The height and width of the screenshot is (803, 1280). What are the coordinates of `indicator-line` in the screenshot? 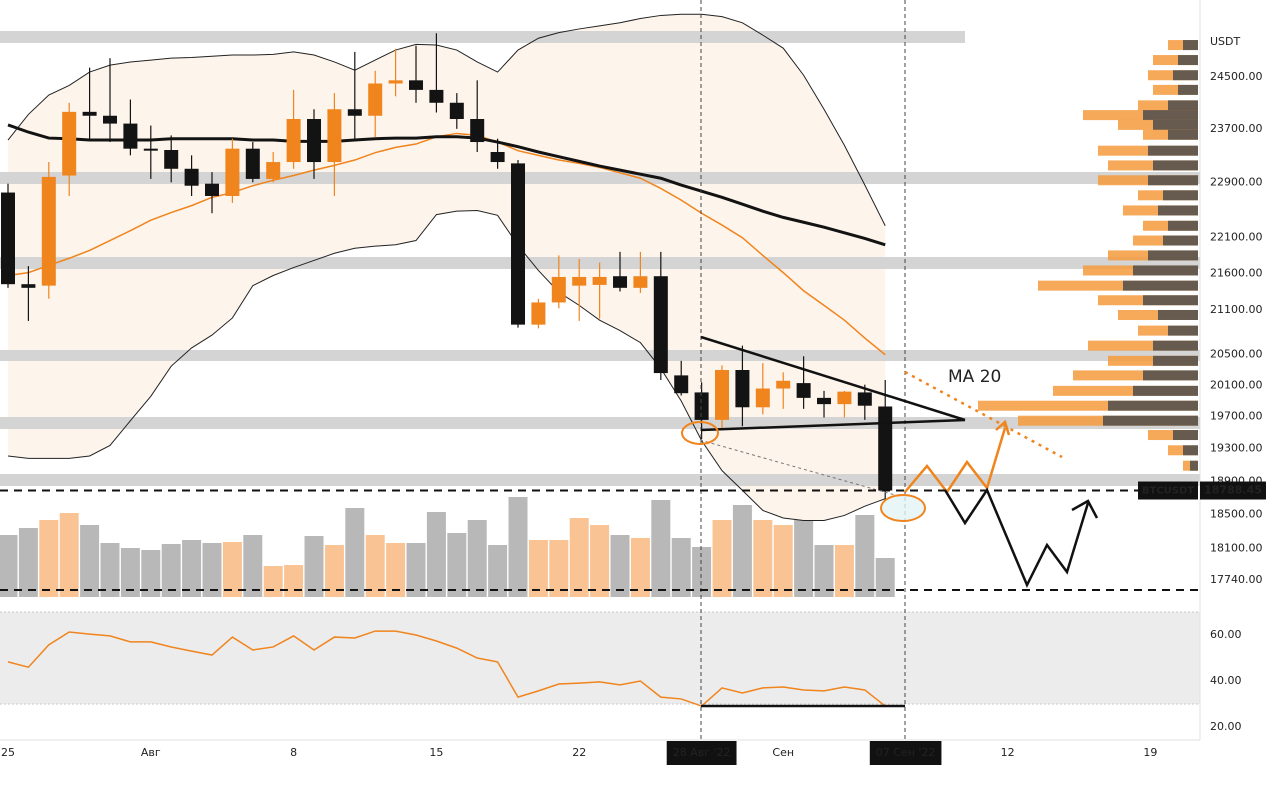 It's located at (446, 185).